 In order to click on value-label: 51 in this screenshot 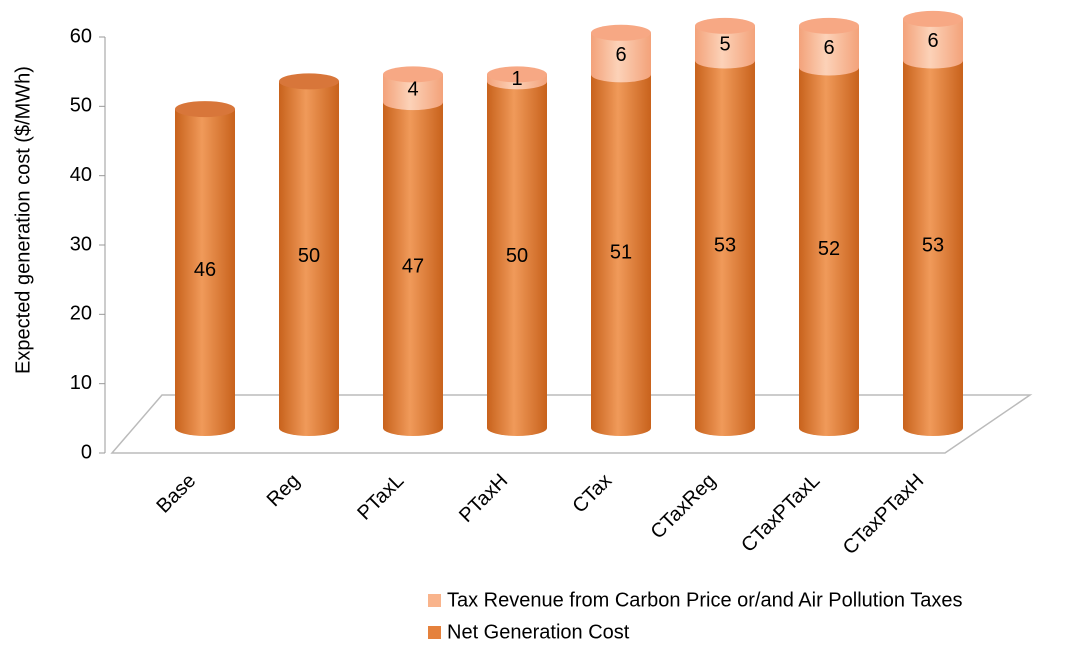, I will do `click(621, 252)`.